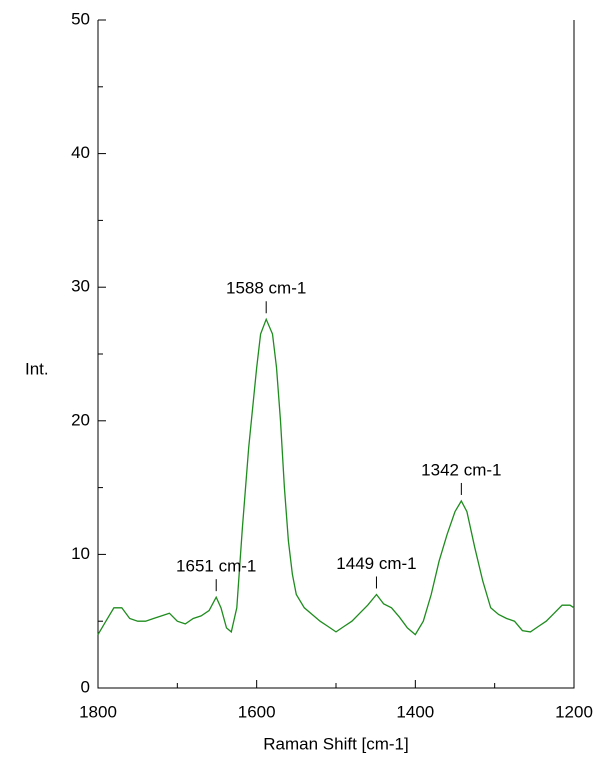 This screenshot has width=605, height=760. Describe the element at coordinates (80, 18) in the screenshot. I see `y-tick-label: 50` at that location.